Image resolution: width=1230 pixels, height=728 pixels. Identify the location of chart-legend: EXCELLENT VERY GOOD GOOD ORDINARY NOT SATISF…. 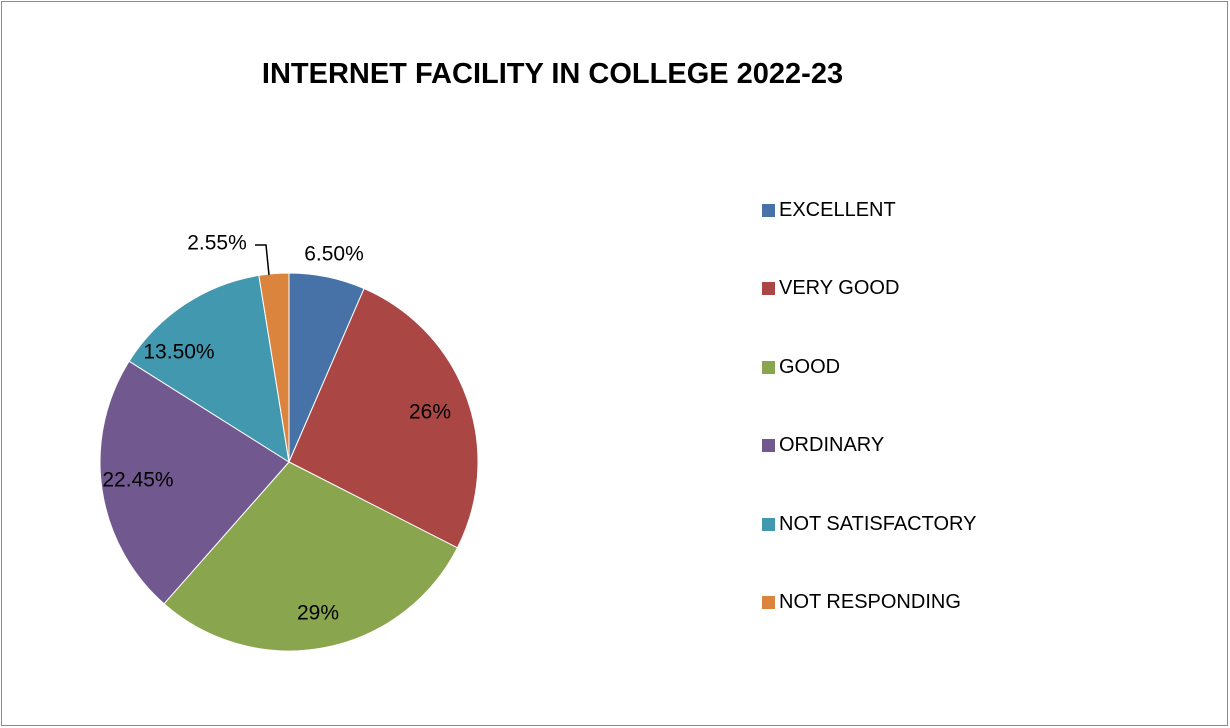
(869, 432).